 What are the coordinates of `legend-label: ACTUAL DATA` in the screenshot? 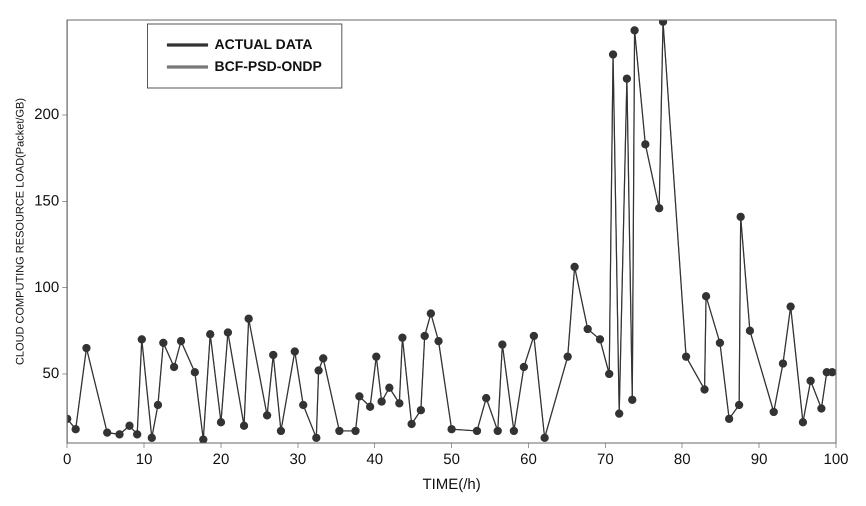 It's located at (263, 44).